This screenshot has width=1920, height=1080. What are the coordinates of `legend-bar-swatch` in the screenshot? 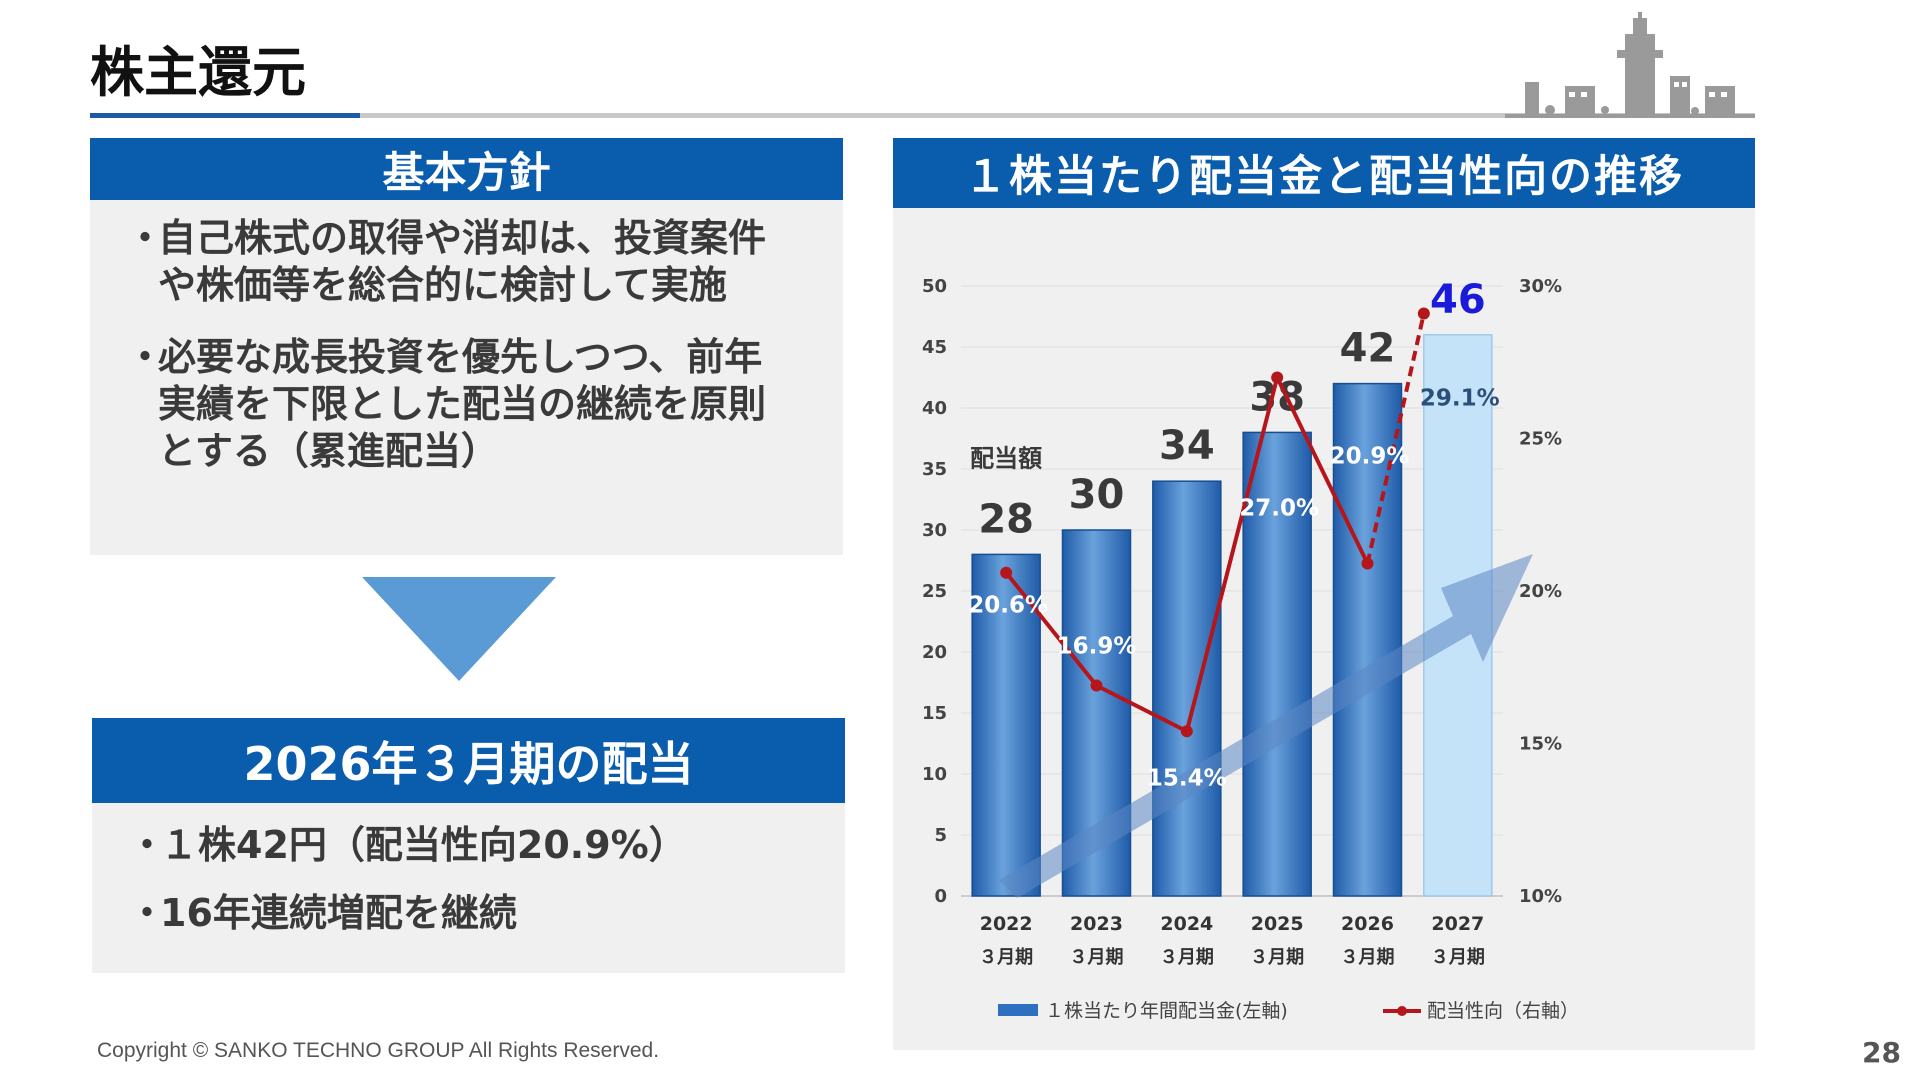 It's located at (1018, 1010).